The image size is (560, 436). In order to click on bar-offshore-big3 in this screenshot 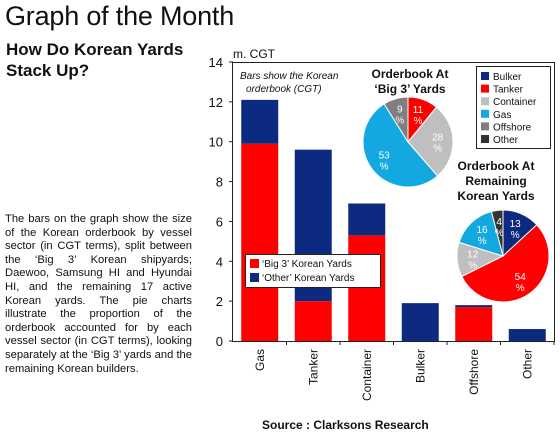, I will do `click(474, 324)`.